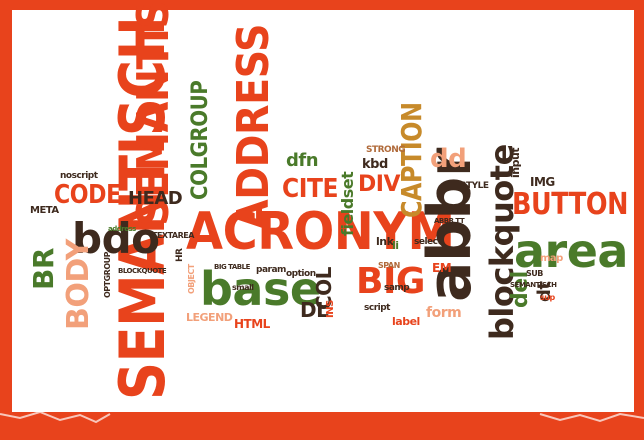 This screenshot has width=644, height=440. What do you see at coordinates (411, 160) in the screenshot?
I see `word-caption: CAPTION` at bounding box center [411, 160].